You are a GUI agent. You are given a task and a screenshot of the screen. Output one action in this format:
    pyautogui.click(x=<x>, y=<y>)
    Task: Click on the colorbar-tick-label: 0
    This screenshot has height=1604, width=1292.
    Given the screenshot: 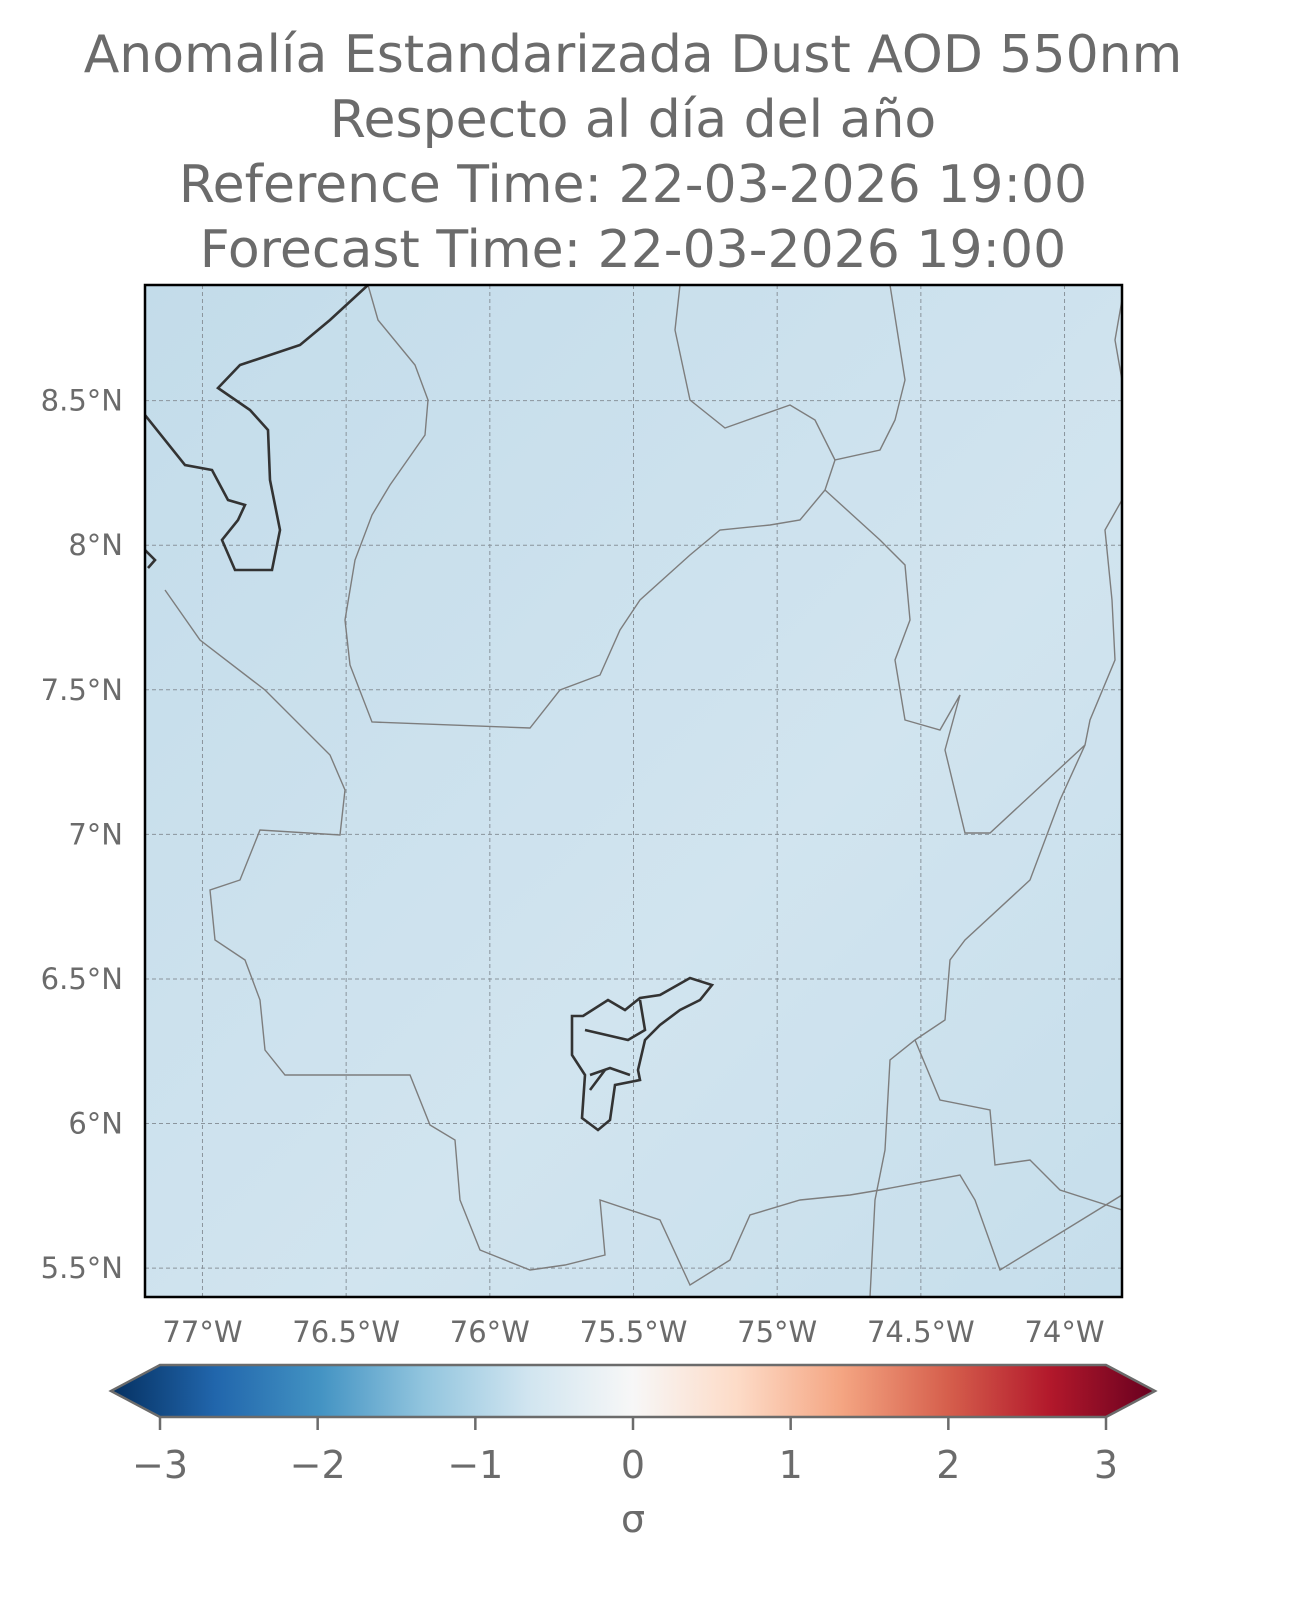 What is the action you would take?
    pyautogui.click(x=633, y=1465)
    